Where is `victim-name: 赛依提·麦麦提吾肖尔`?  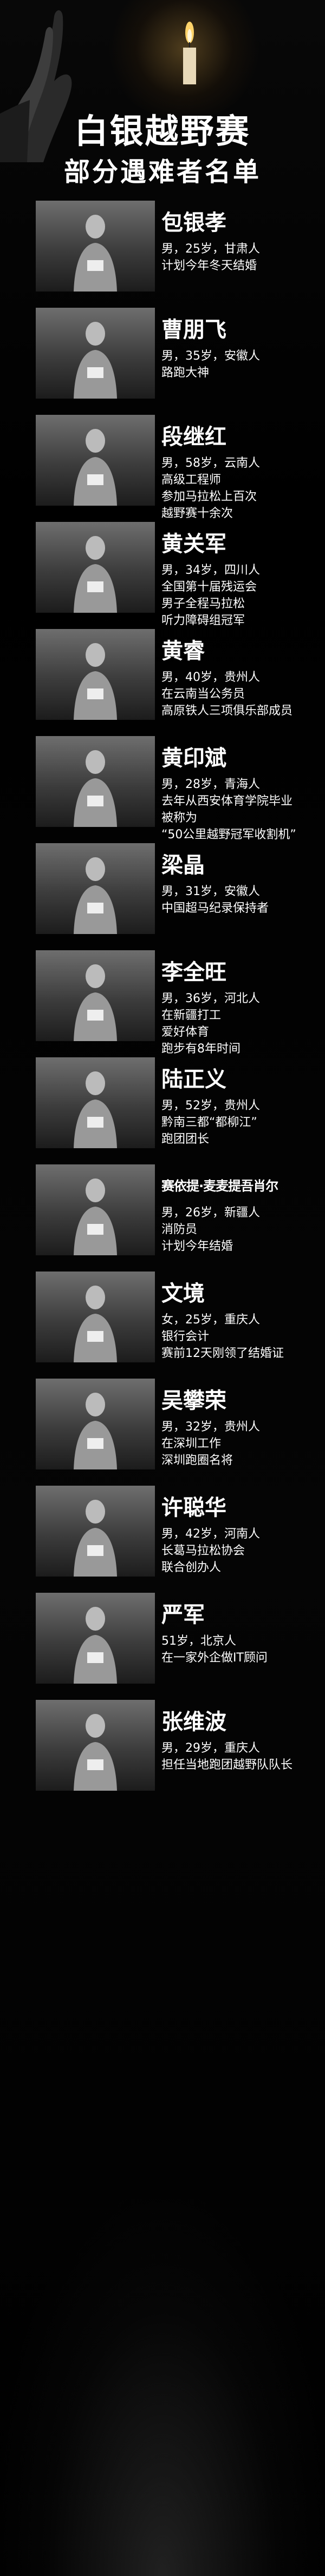
victim-name: 赛依提·麦麦提吾肖尔 is located at coordinates (219, 1186).